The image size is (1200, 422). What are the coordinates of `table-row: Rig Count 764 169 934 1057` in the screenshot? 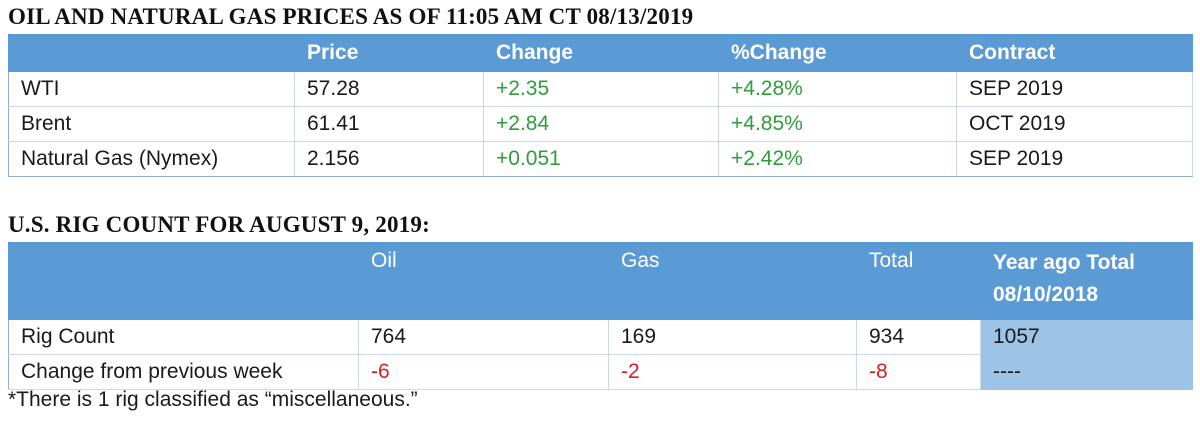 It's located at (600, 337).